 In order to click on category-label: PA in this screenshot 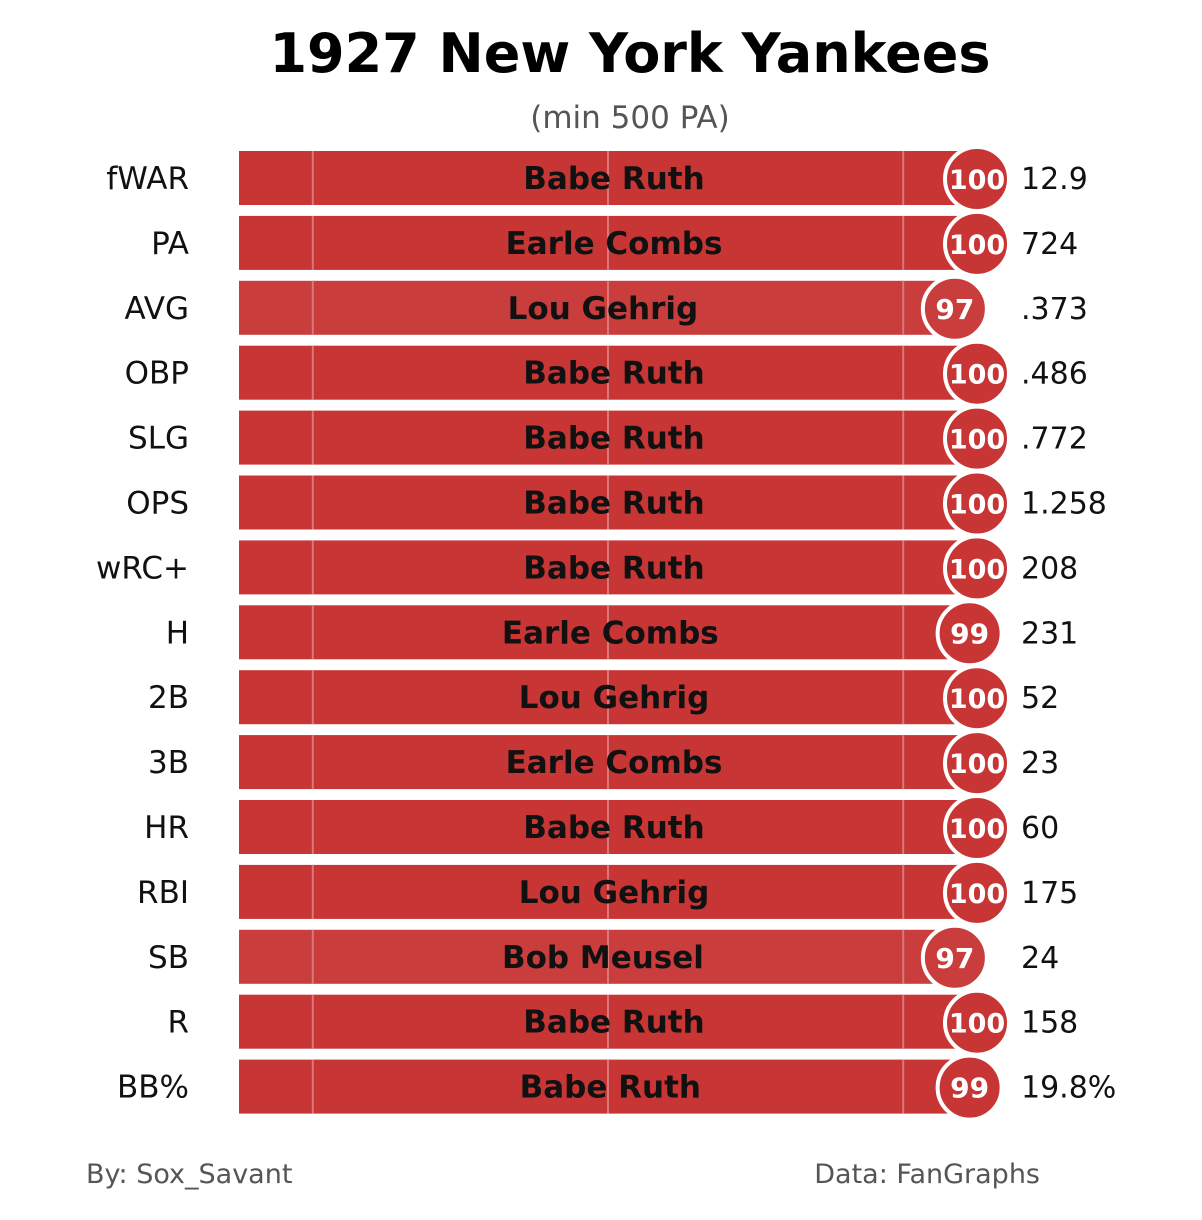, I will do `click(170, 244)`.